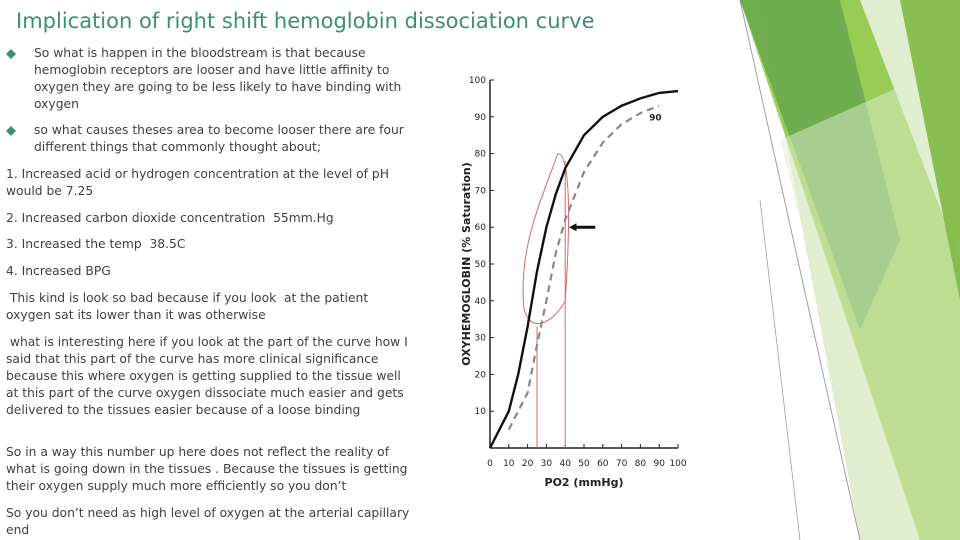  Describe the element at coordinates (481, 302) in the screenshot. I see `y-tick-label: 40` at that location.